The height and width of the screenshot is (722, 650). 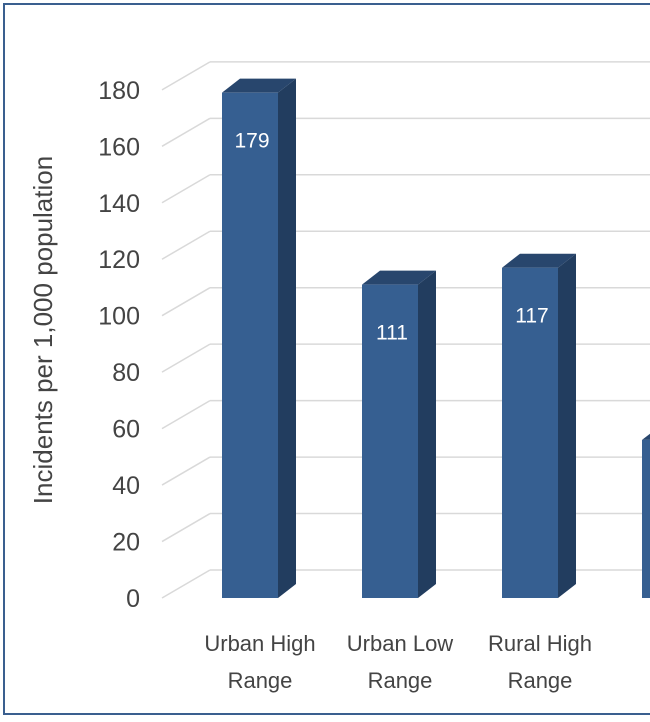 I want to click on y-tick-label: 80, so click(x=126, y=373).